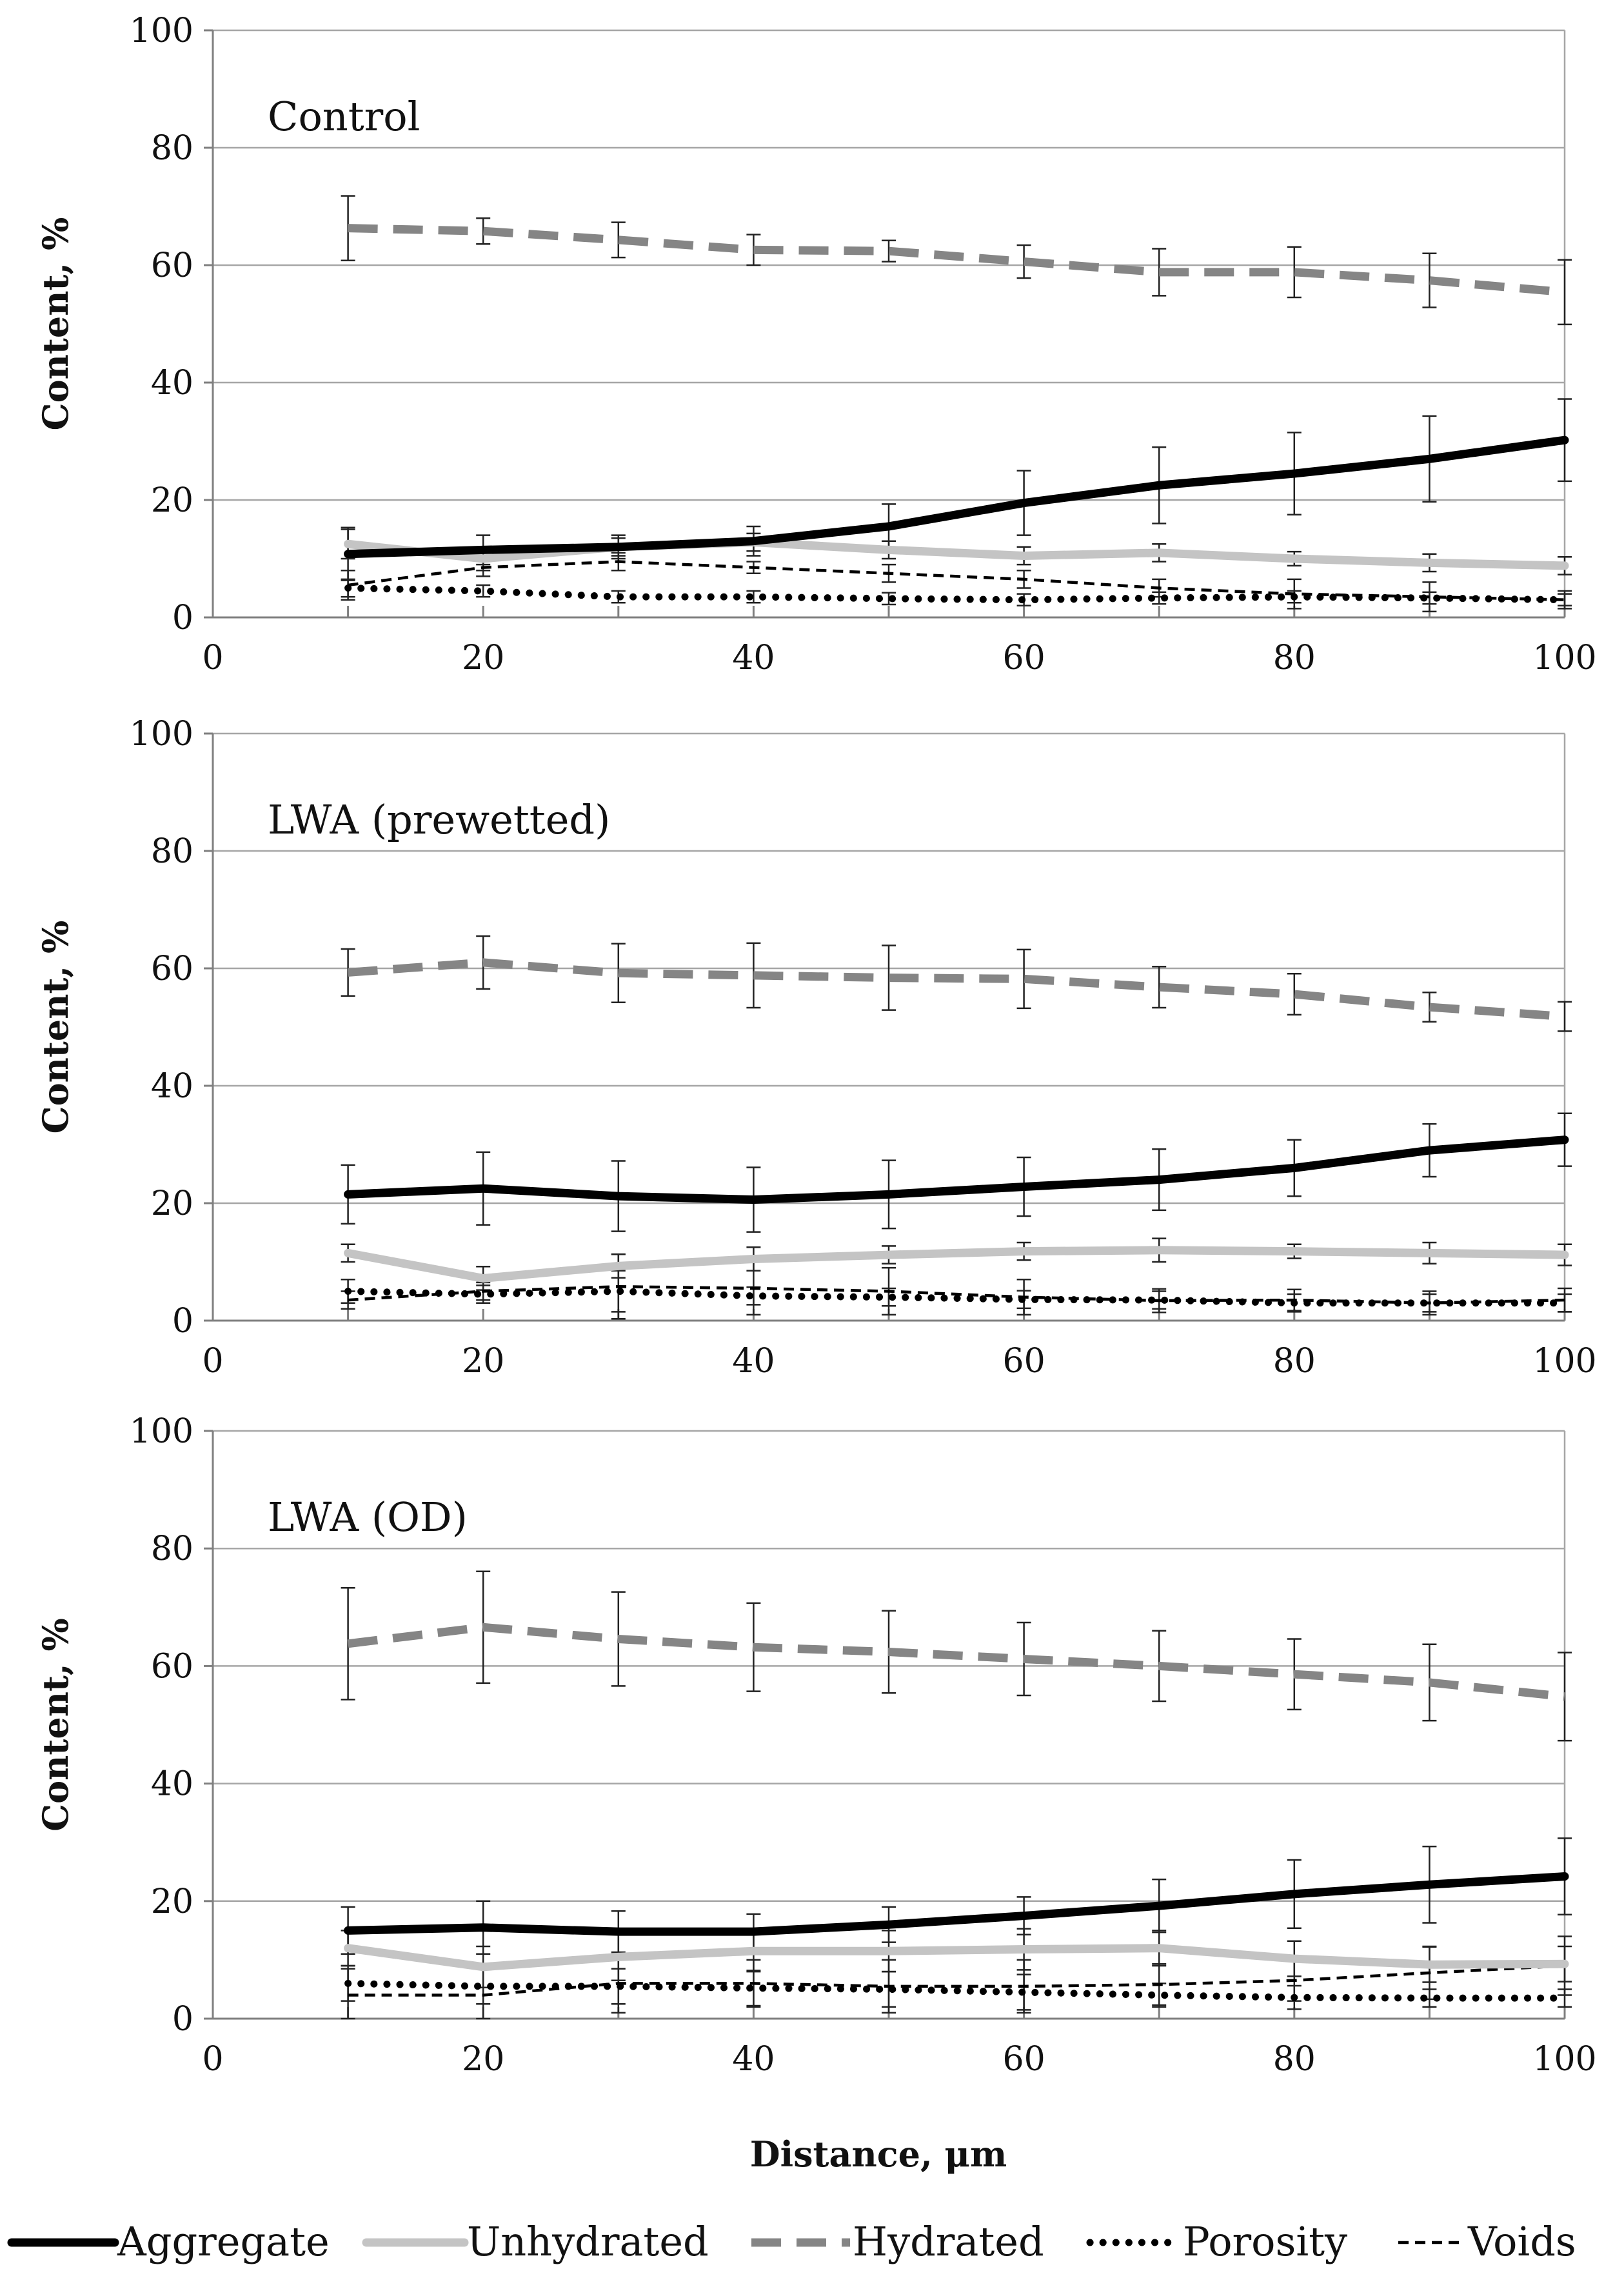  I want to click on legend-label: Porosity, so click(1265, 2241).